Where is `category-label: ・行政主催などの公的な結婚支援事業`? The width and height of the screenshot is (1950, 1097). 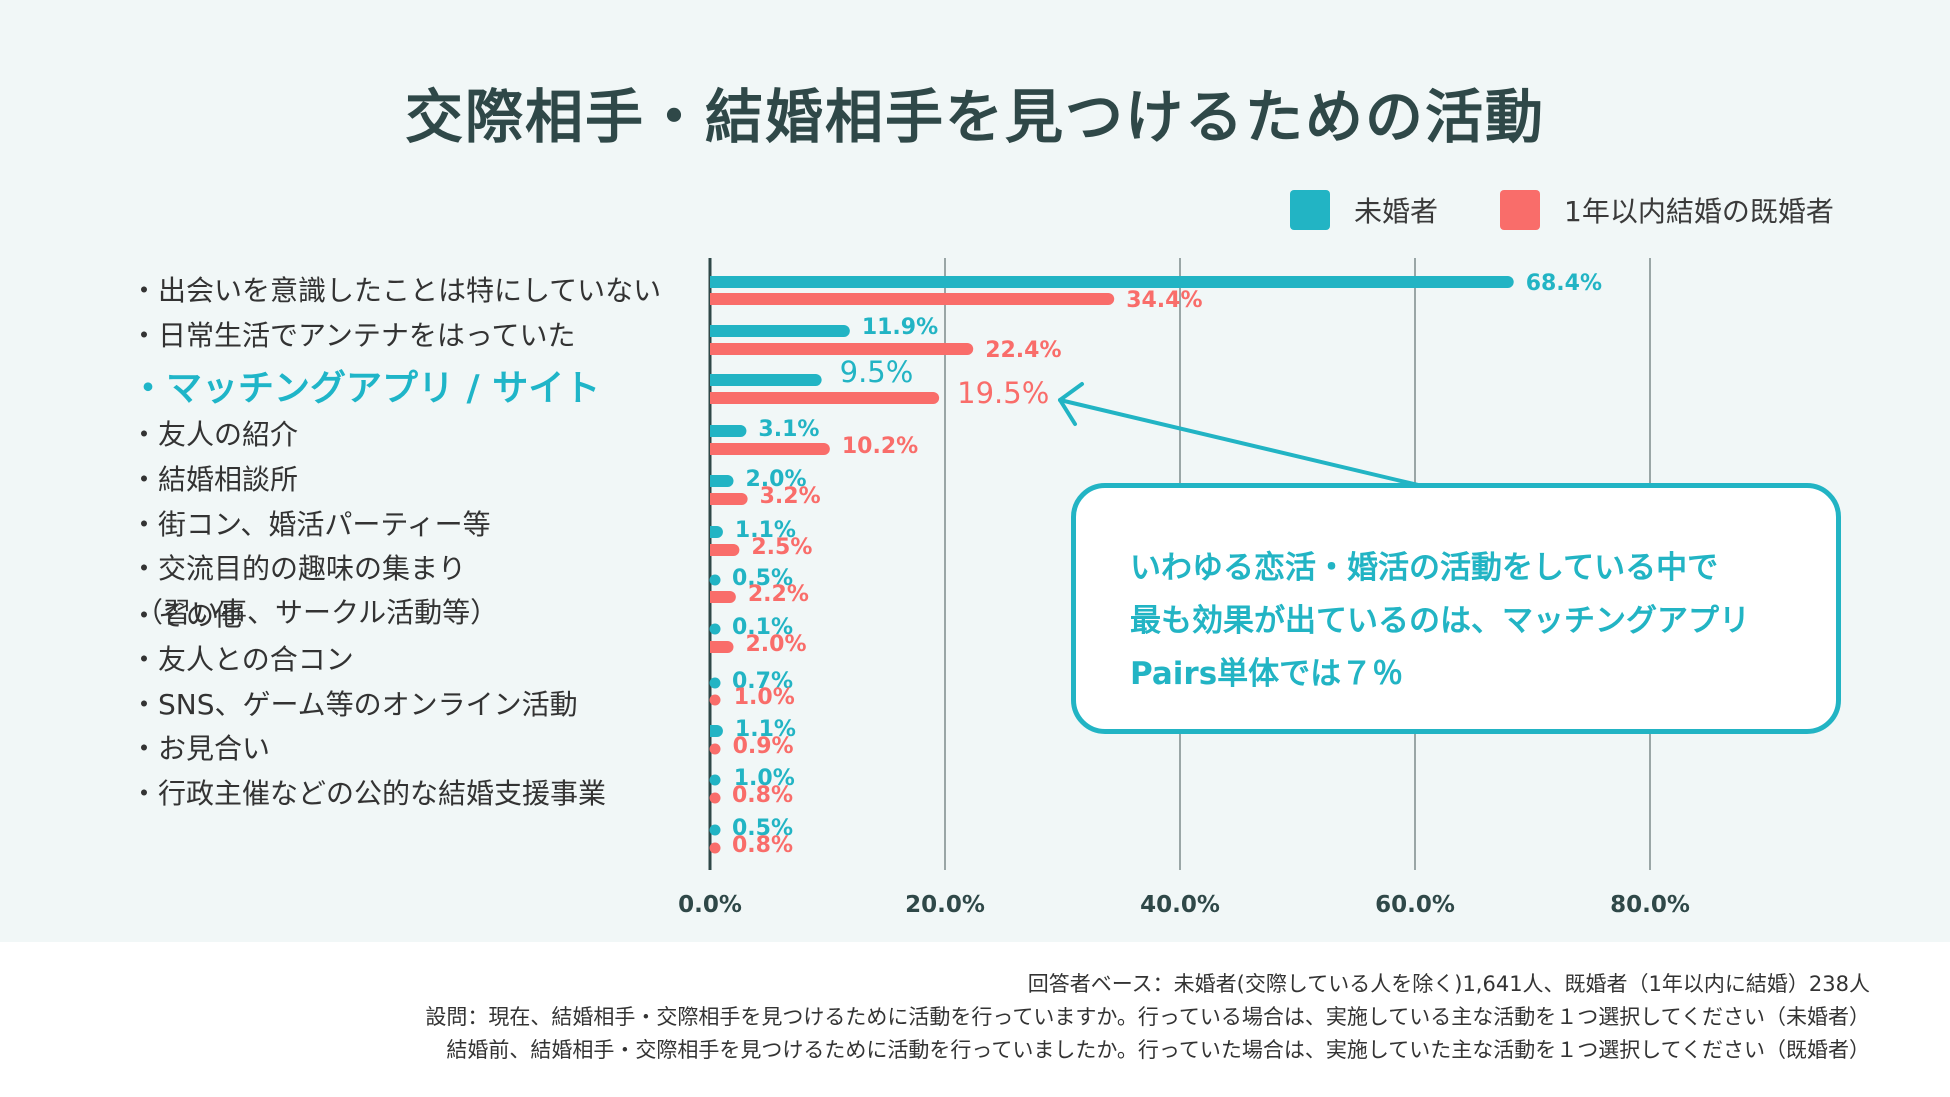 category-label: ・行政主催などの公的な結婚支援事業 is located at coordinates (368, 793).